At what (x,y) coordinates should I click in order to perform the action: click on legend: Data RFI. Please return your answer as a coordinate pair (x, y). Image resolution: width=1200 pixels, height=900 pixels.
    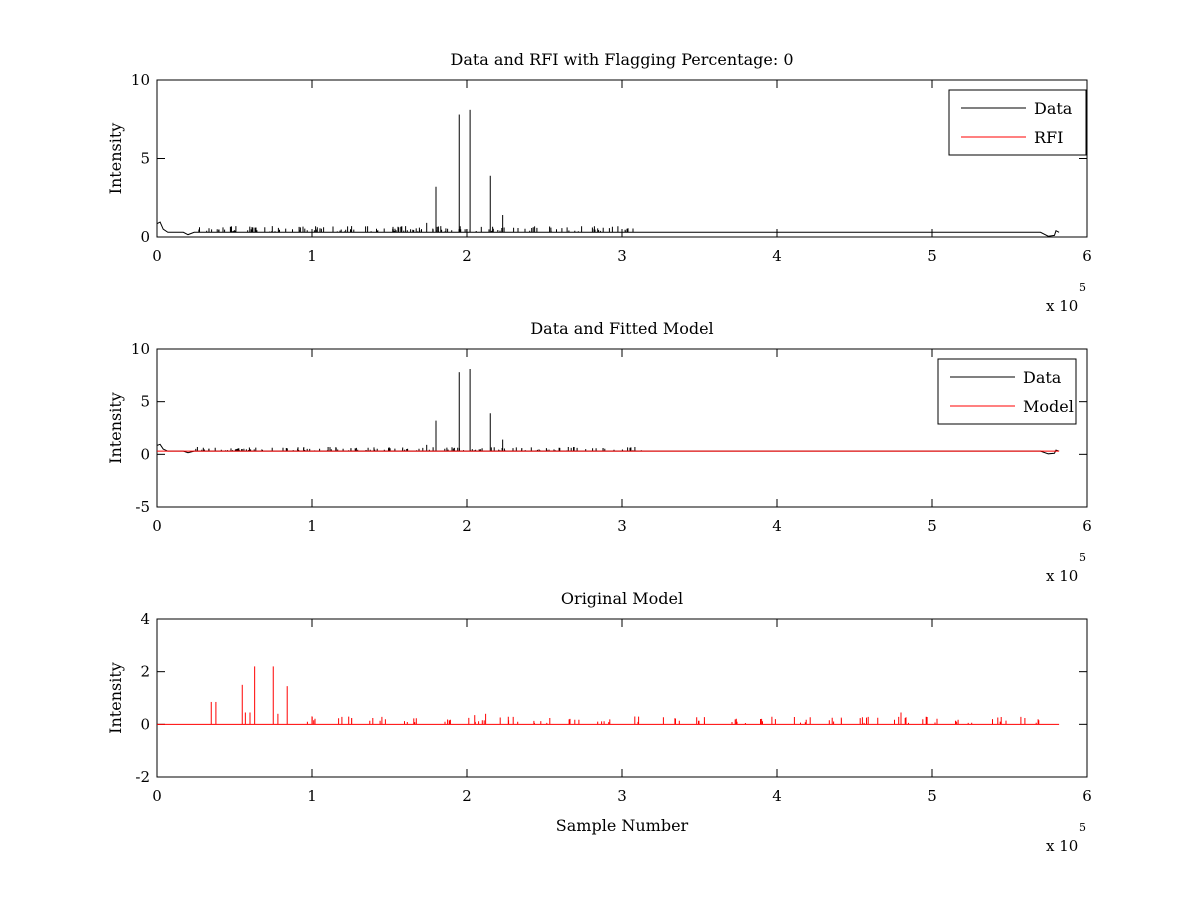
    Looking at the image, I should click on (1017, 122).